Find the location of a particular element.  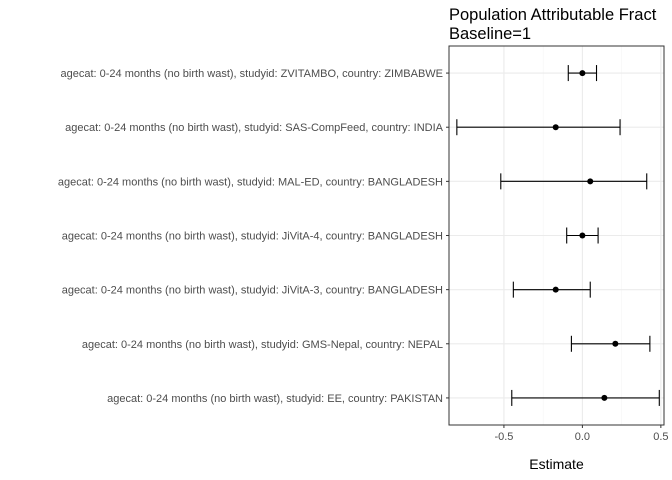

chart-title-line-2: Baseline=1 is located at coordinates (490, 34).